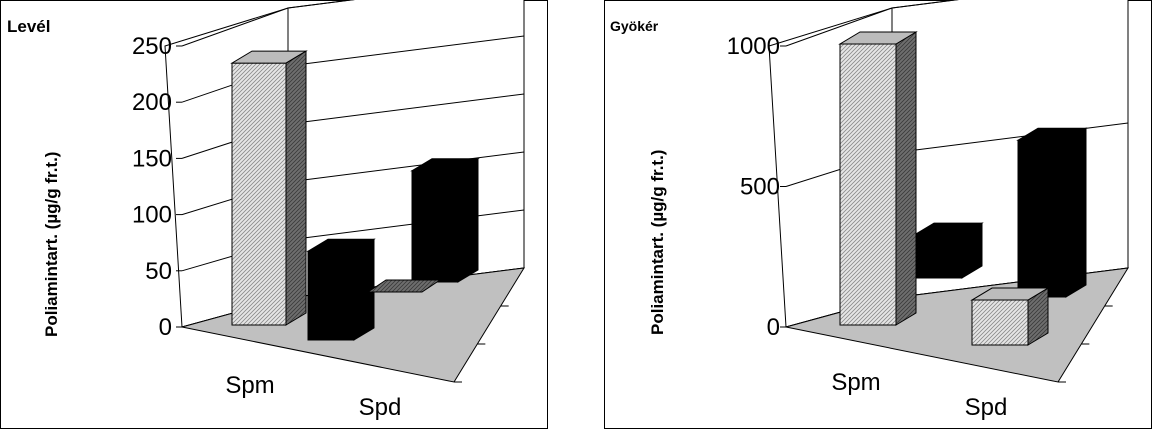  I want to click on y-tick-label: 200, so click(152, 102).